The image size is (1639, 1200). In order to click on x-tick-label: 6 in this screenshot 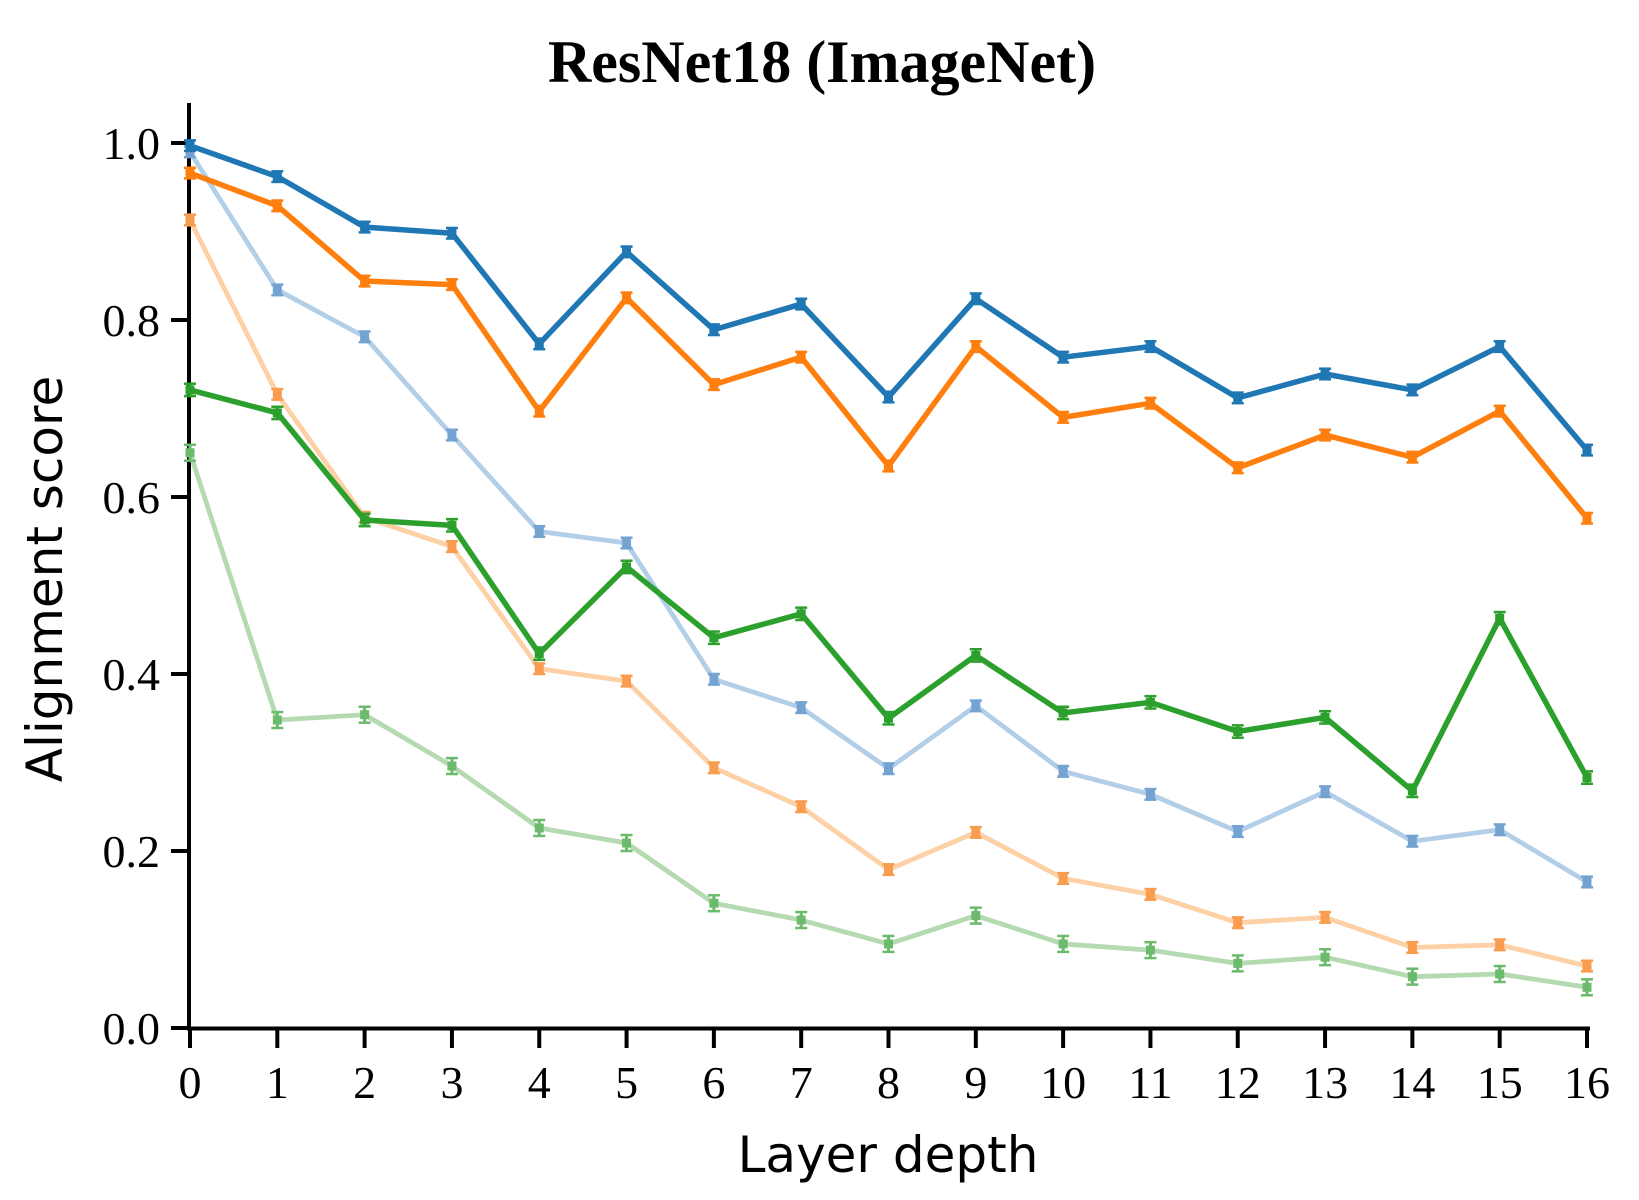, I will do `click(713, 1082)`.